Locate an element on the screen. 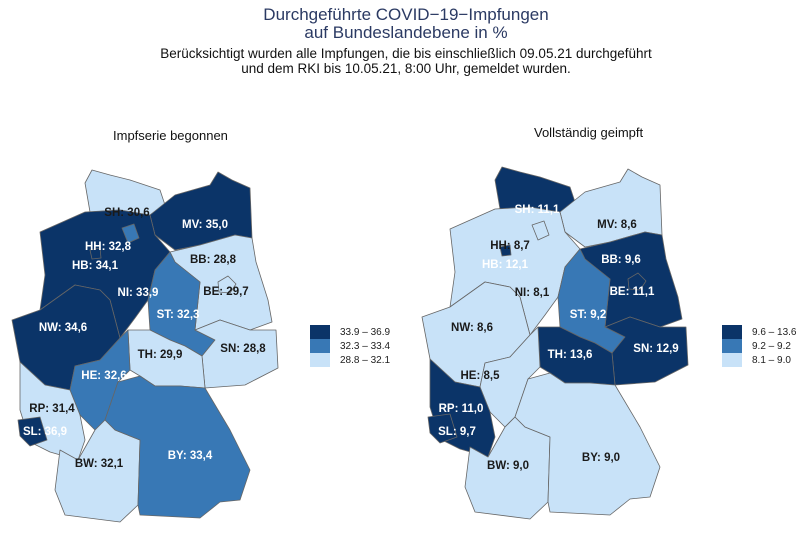 Image resolution: width=812 pixels, height=539 pixels. map-title-first-dose: Impfserie begonnen is located at coordinates (170, 135).